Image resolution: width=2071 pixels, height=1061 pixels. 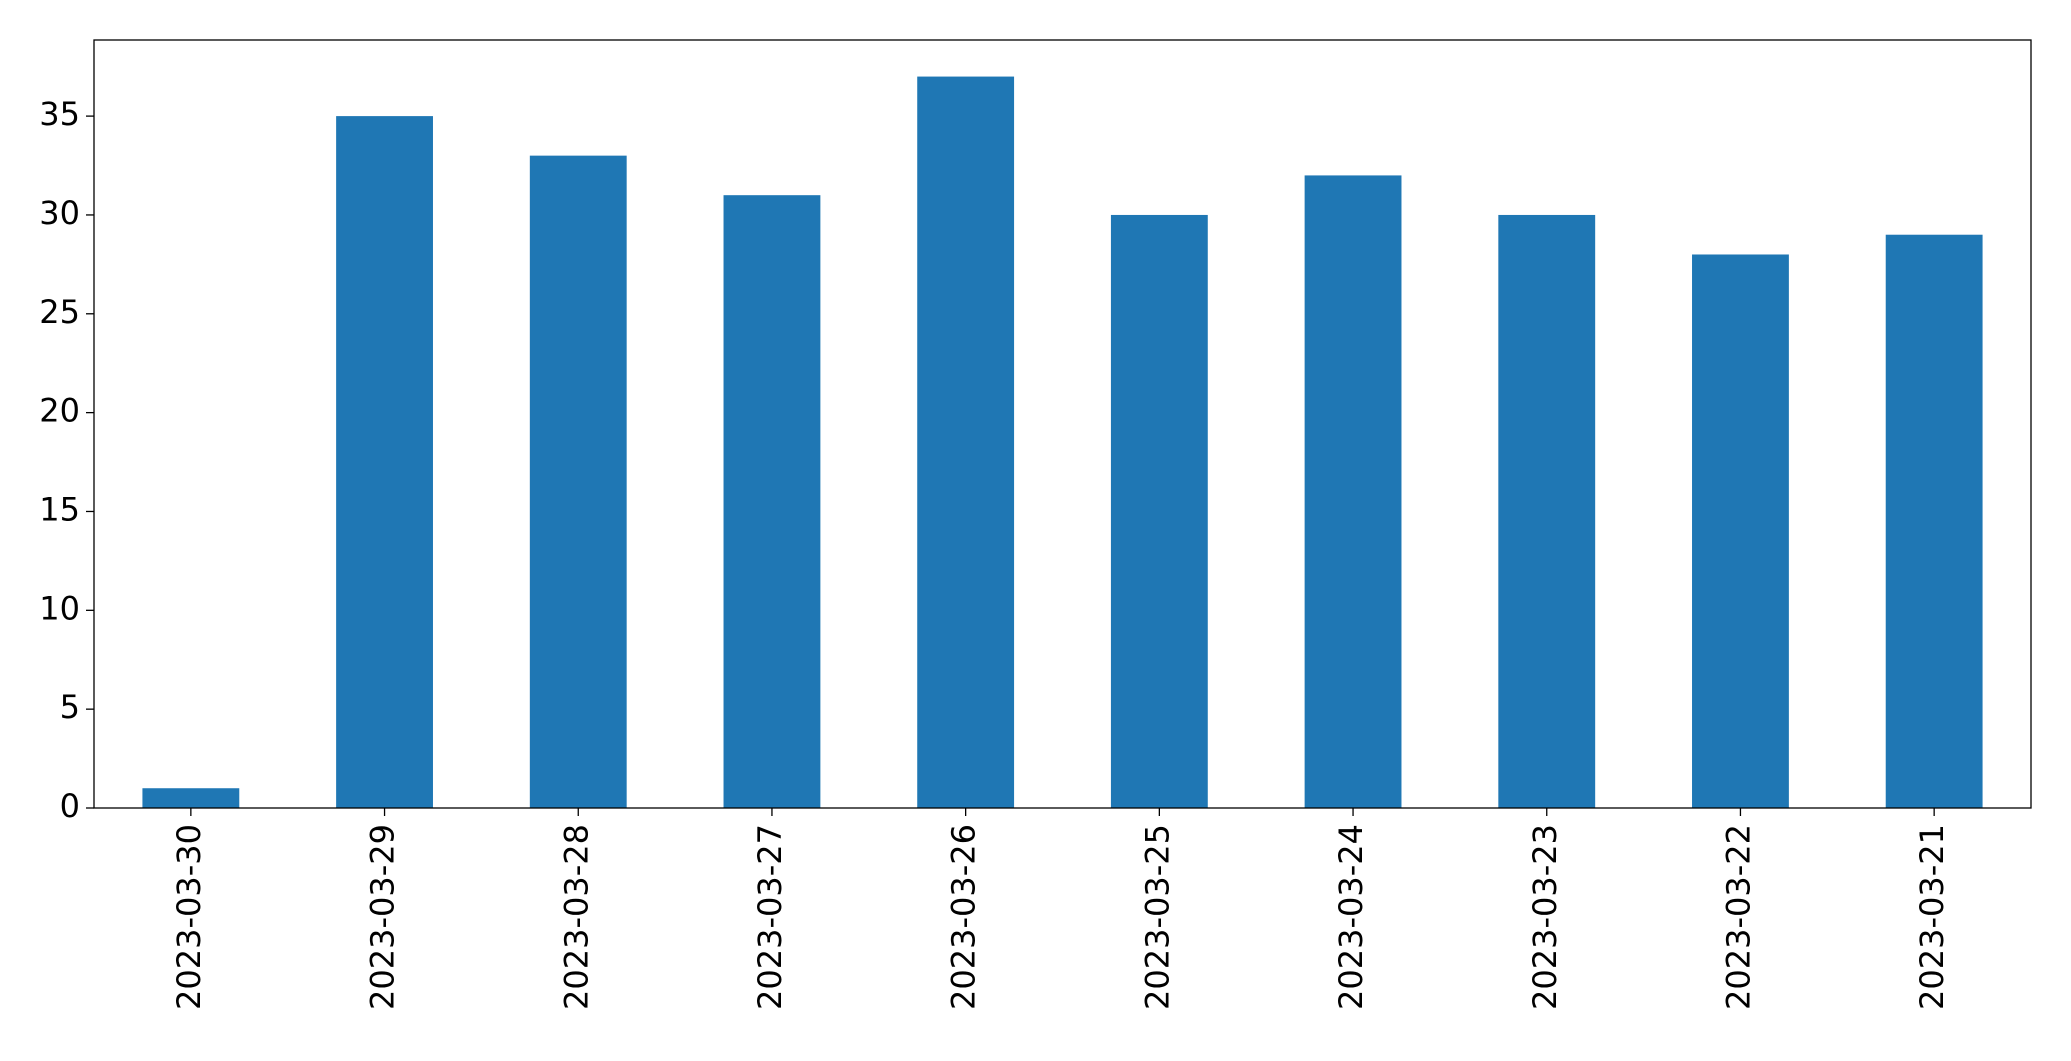 What do you see at coordinates (1157, 917) in the screenshot?
I see `x-tick-label: 2023-03-25` at bounding box center [1157, 917].